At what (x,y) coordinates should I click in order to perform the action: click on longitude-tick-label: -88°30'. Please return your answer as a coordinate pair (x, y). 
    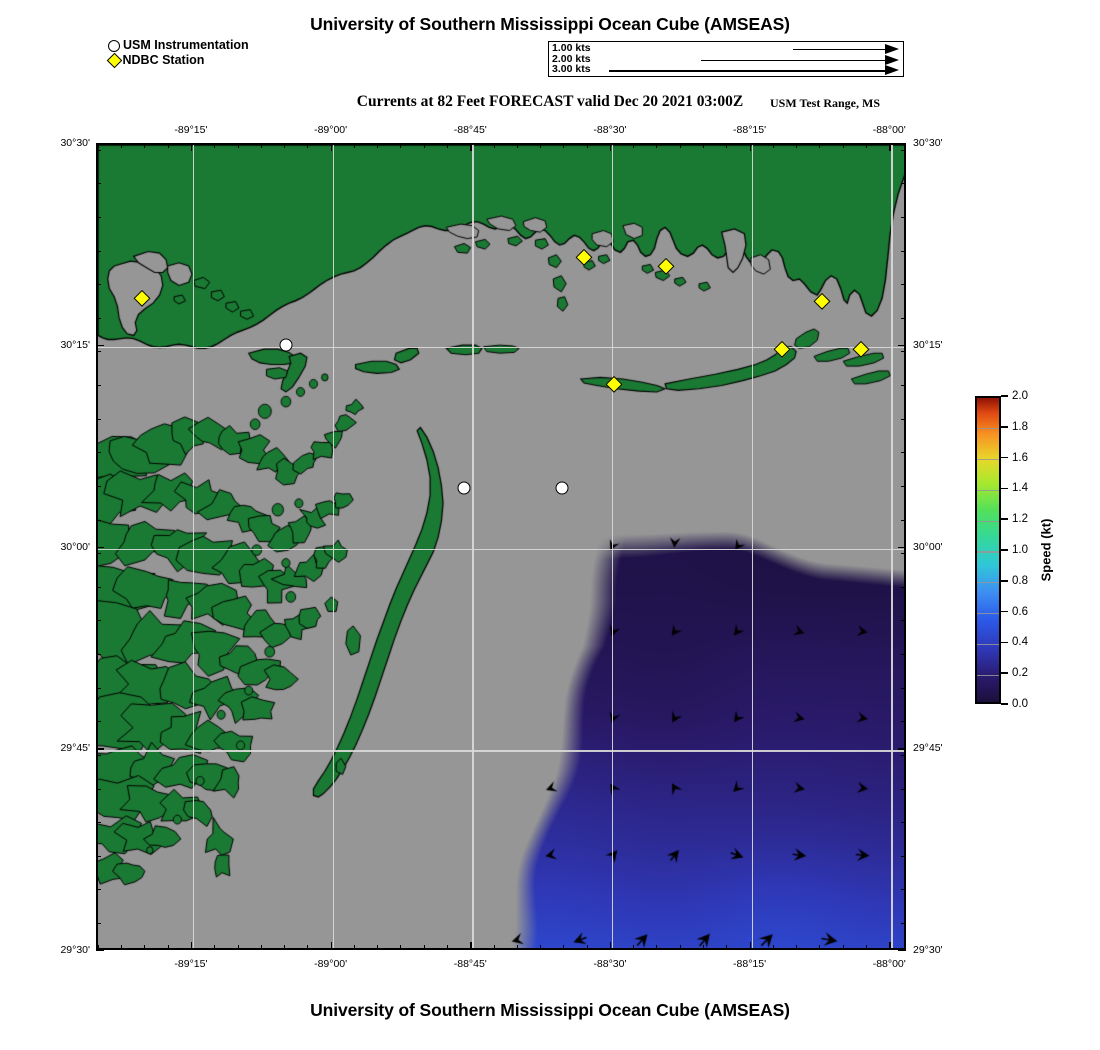
    Looking at the image, I should click on (610, 964).